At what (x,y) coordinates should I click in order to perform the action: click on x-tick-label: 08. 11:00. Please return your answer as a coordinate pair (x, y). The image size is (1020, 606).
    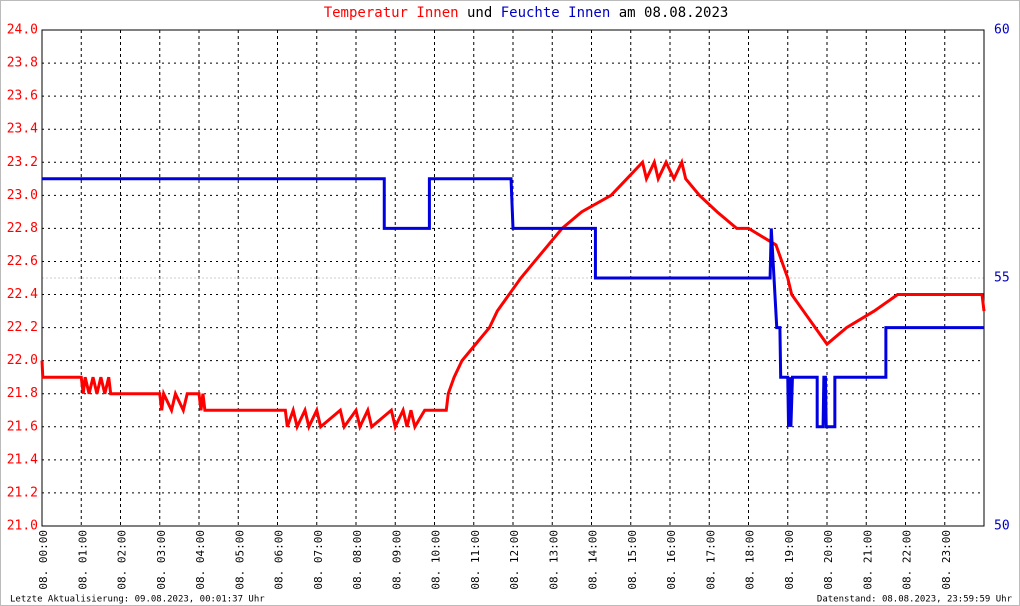
    Looking at the image, I should click on (475, 560).